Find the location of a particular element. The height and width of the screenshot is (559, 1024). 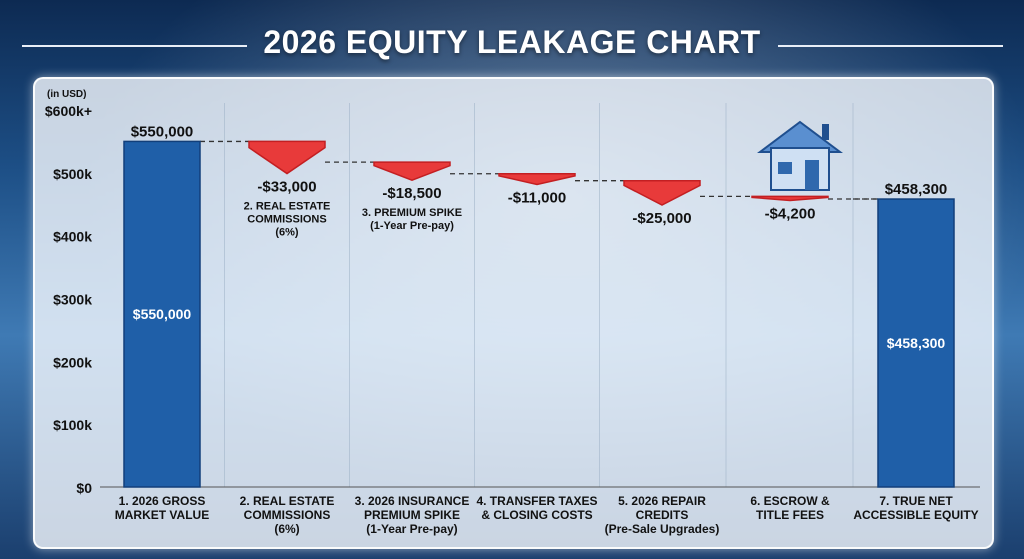

y-unit-label: (in USD) is located at coordinates (66, 94).